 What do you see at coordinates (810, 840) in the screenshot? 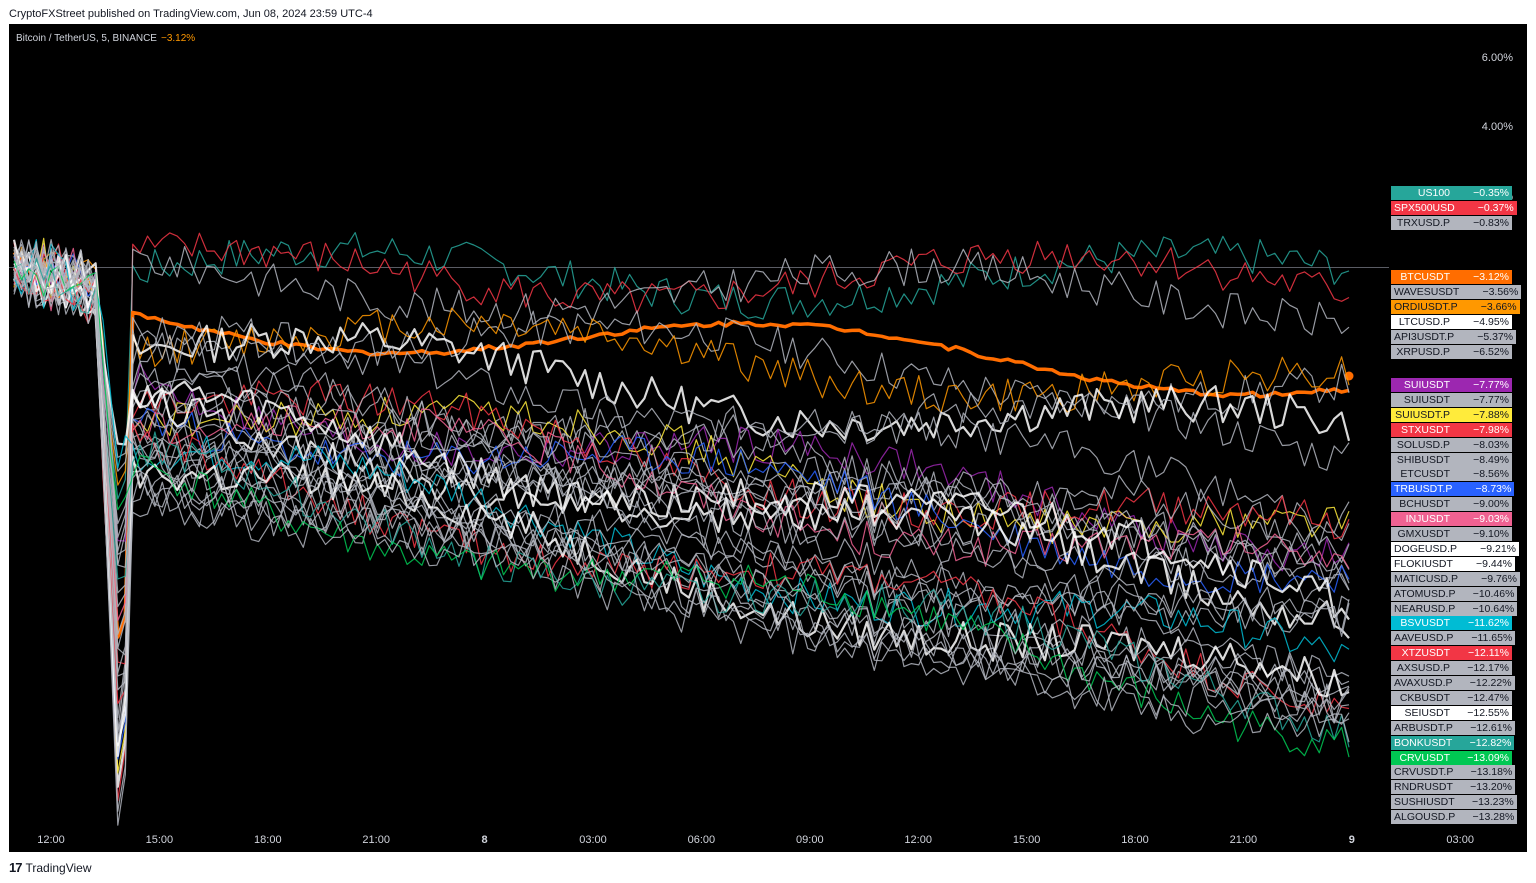
I see `x-tick-label: 09:00` at bounding box center [810, 840].